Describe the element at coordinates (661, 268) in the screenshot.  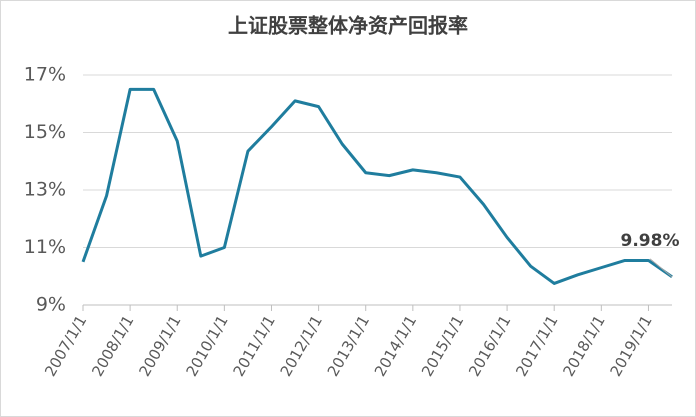
I see `label-leader` at that location.